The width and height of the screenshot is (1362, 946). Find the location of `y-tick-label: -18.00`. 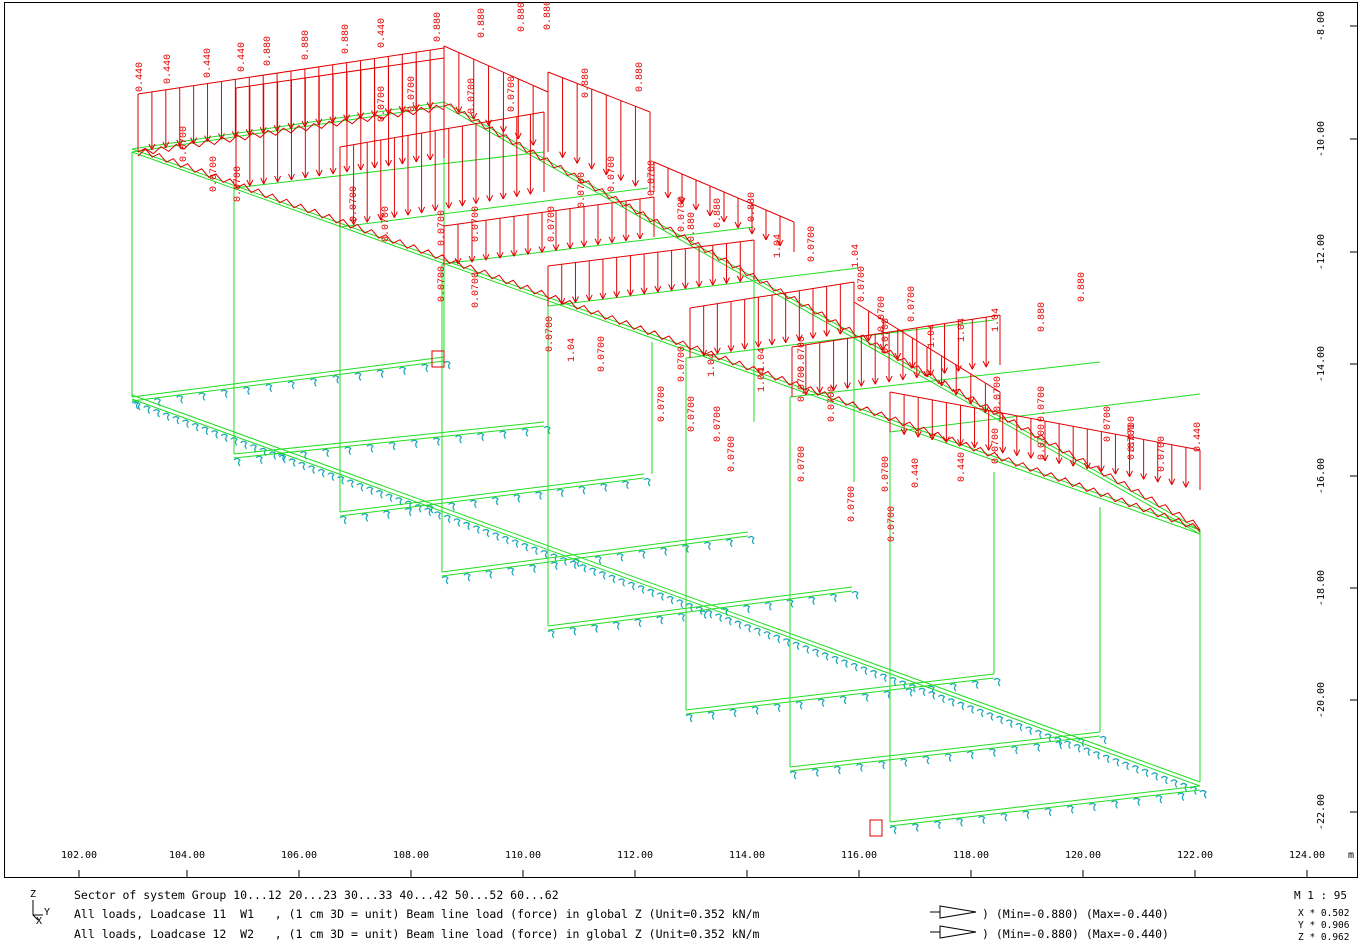

y-tick-label: -18.00 is located at coordinates (1321, 588).